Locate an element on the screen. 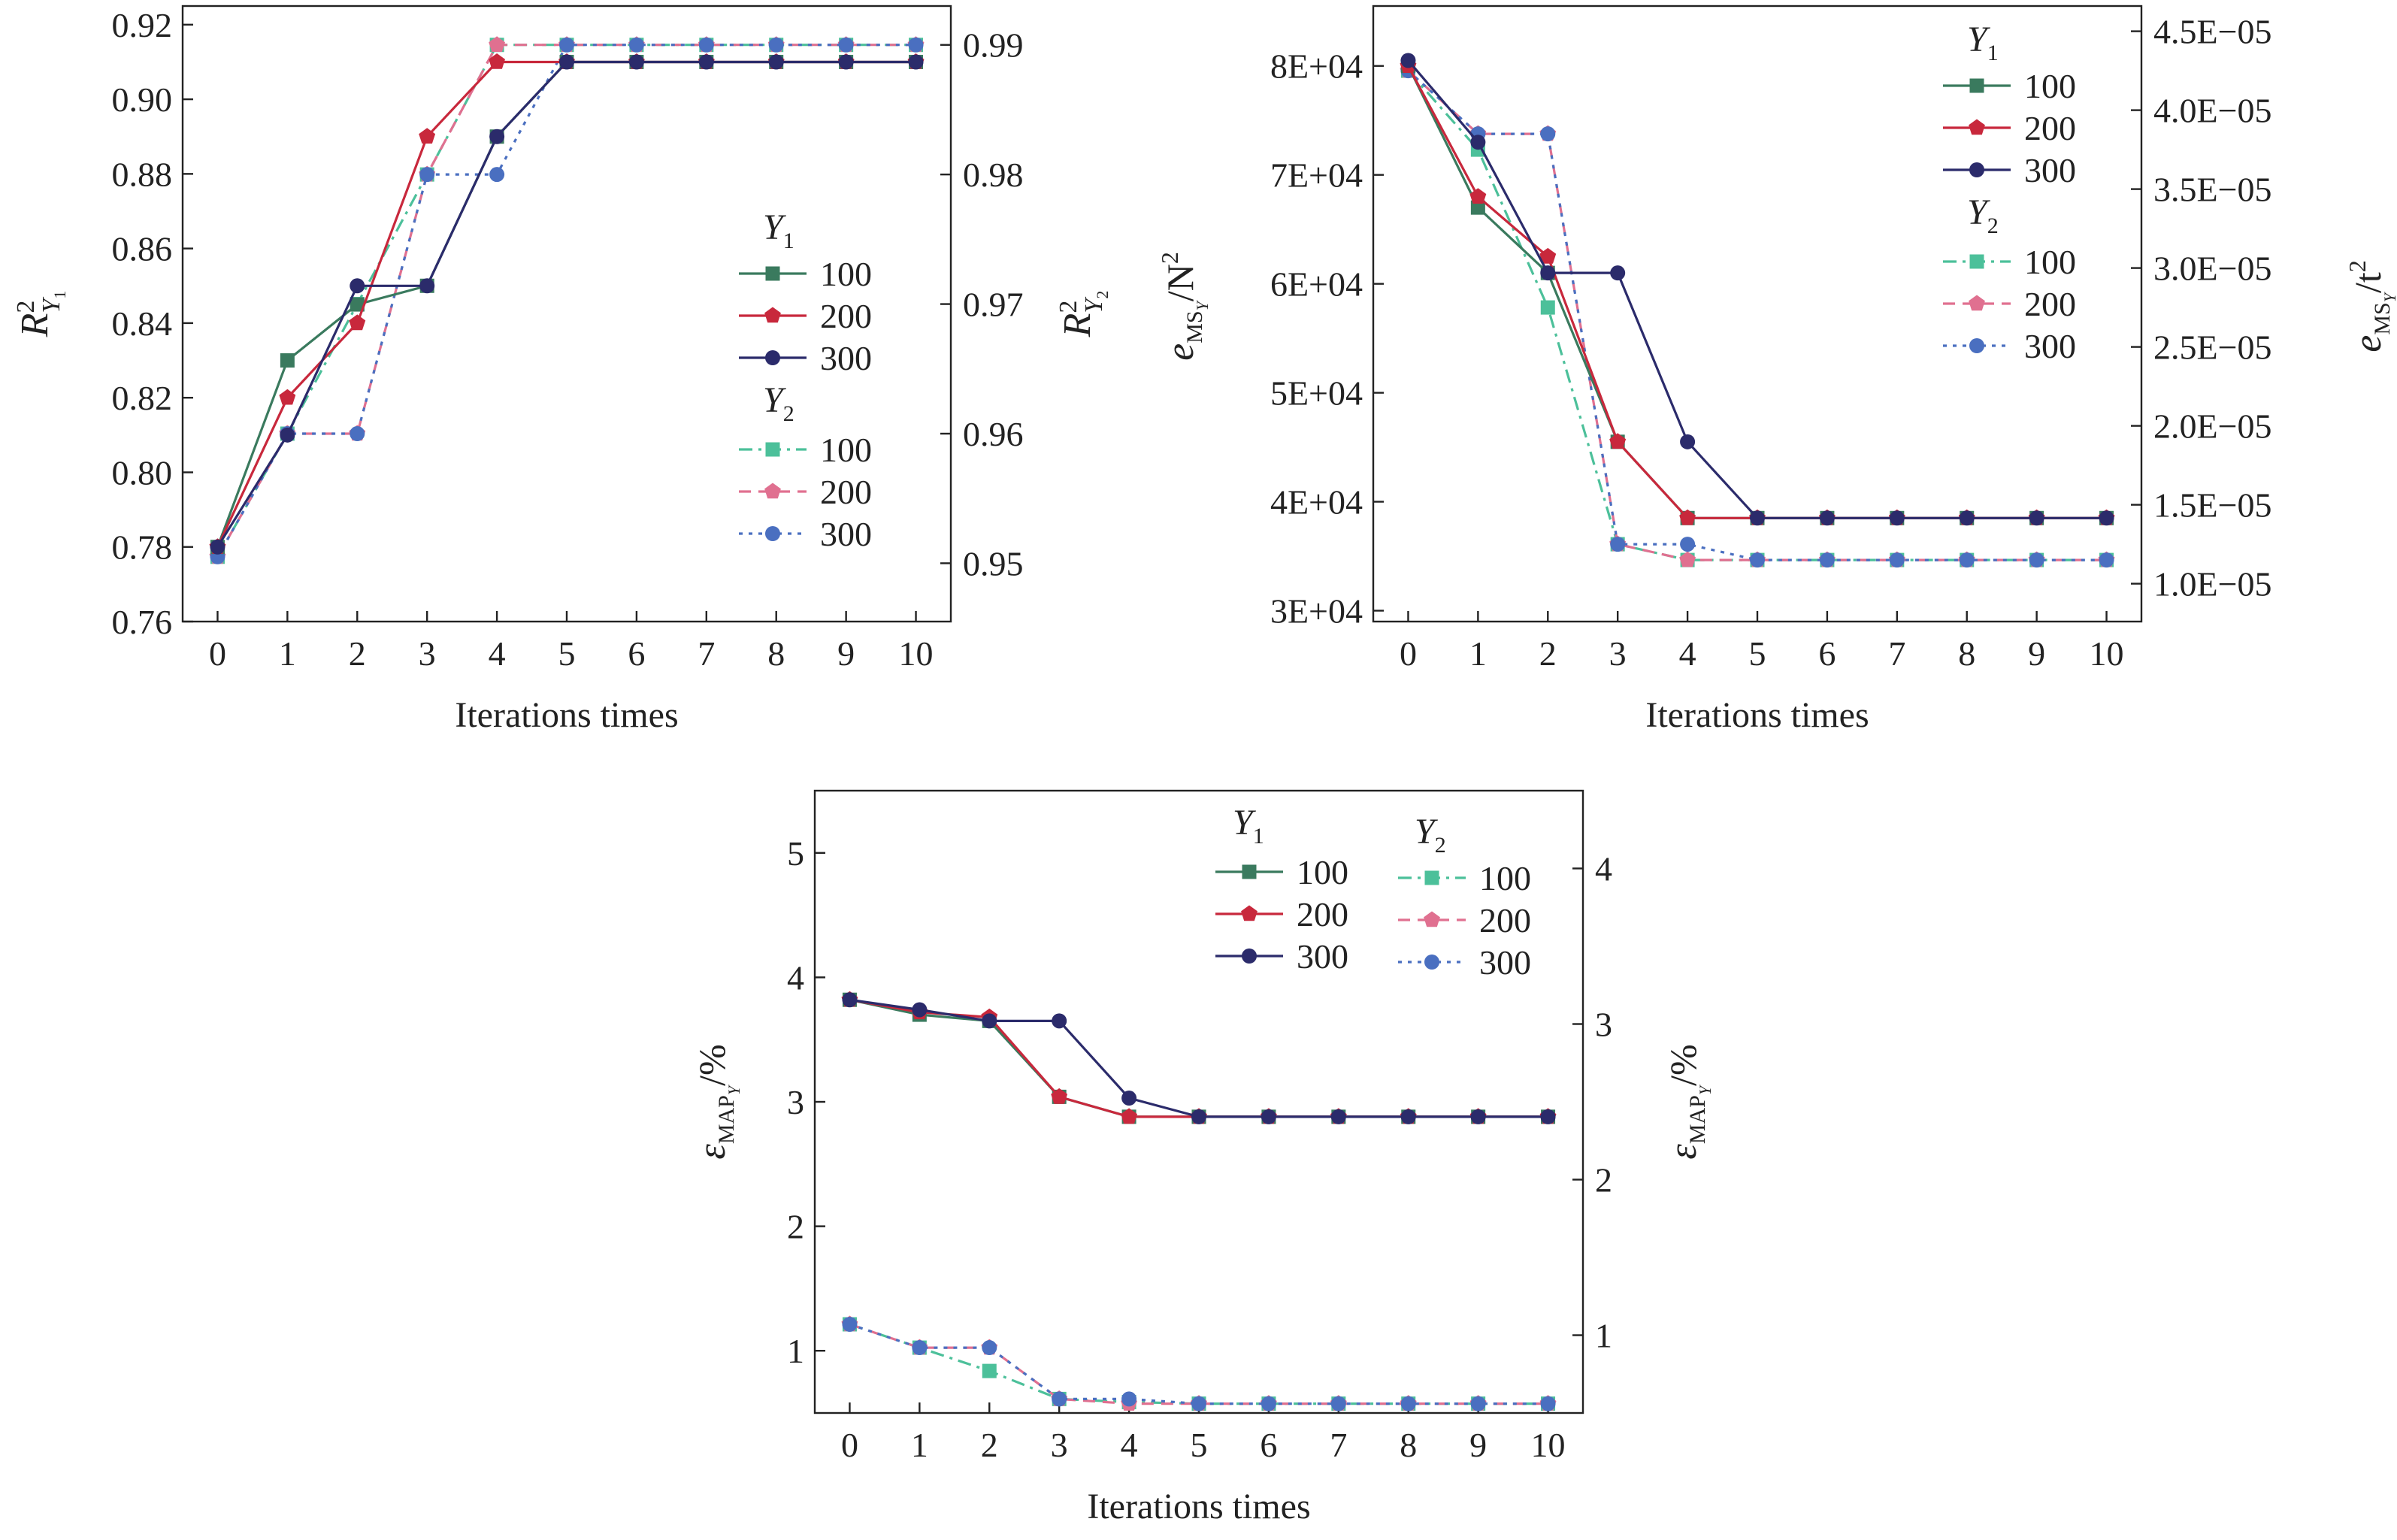 Image resolution: width=2397 pixels, height=1540 pixels. y2-tick-label: 0.99 is located at coordinates (993, 45).